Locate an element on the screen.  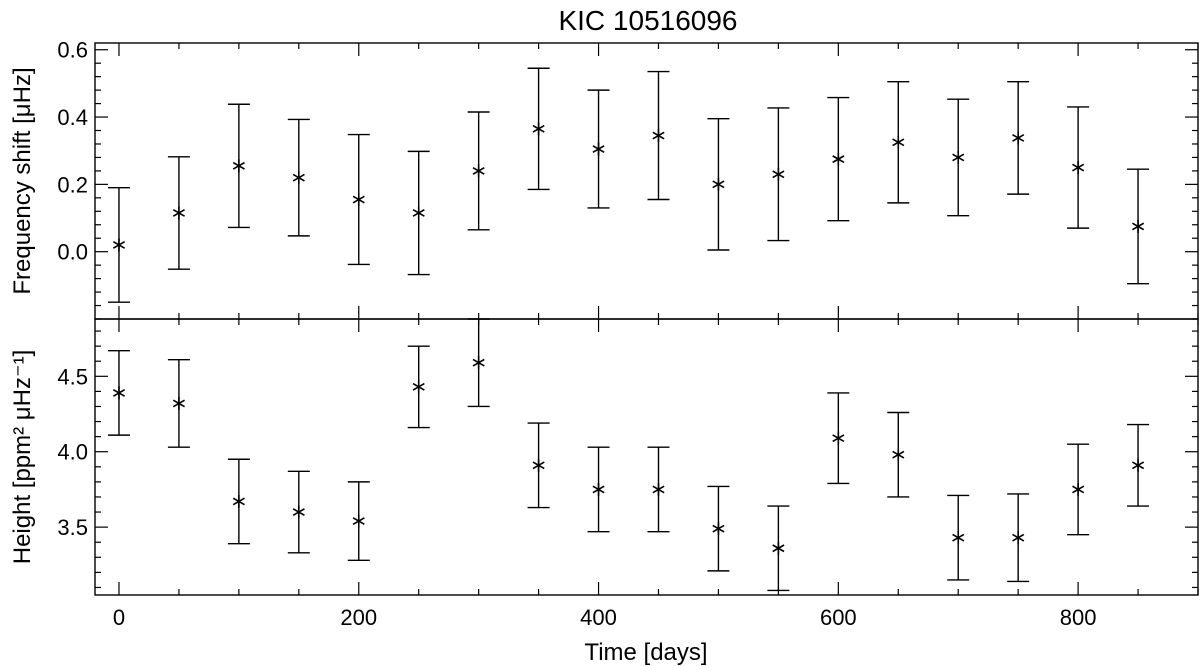
bottom-y-tick-label: 3.5 is located at coordinates (72, 527).